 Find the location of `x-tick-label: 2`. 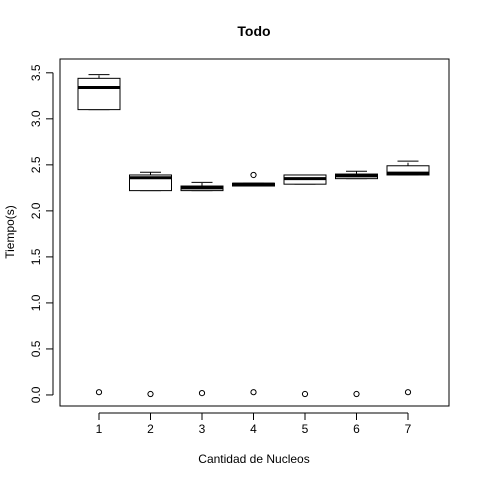

x-tick-label: 2 is located at coordinates (150, 429).